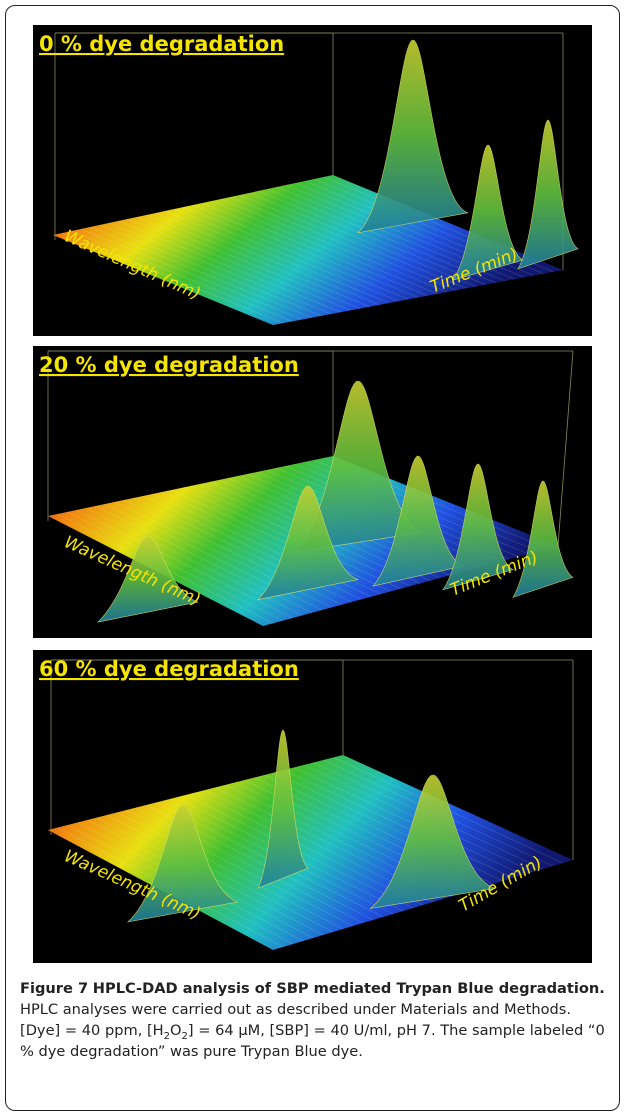 Image resolution: width=627 pixels, height=1118 pixels. Describe the element at coordinates (565, 448) in the screenshot. I see `box-edge` at that location.